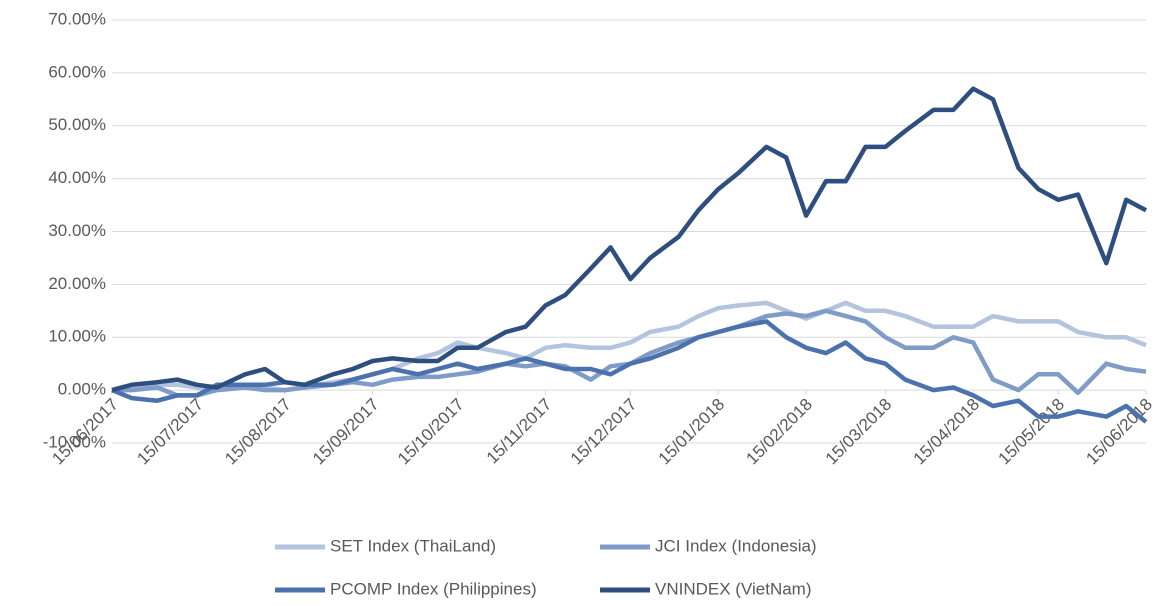 The height and width of the screenshot is (606, 1155). Describe the element at coordinates (947, 432) in the screenshot. I see `x-tick-label: 15/04/2018` at that location.